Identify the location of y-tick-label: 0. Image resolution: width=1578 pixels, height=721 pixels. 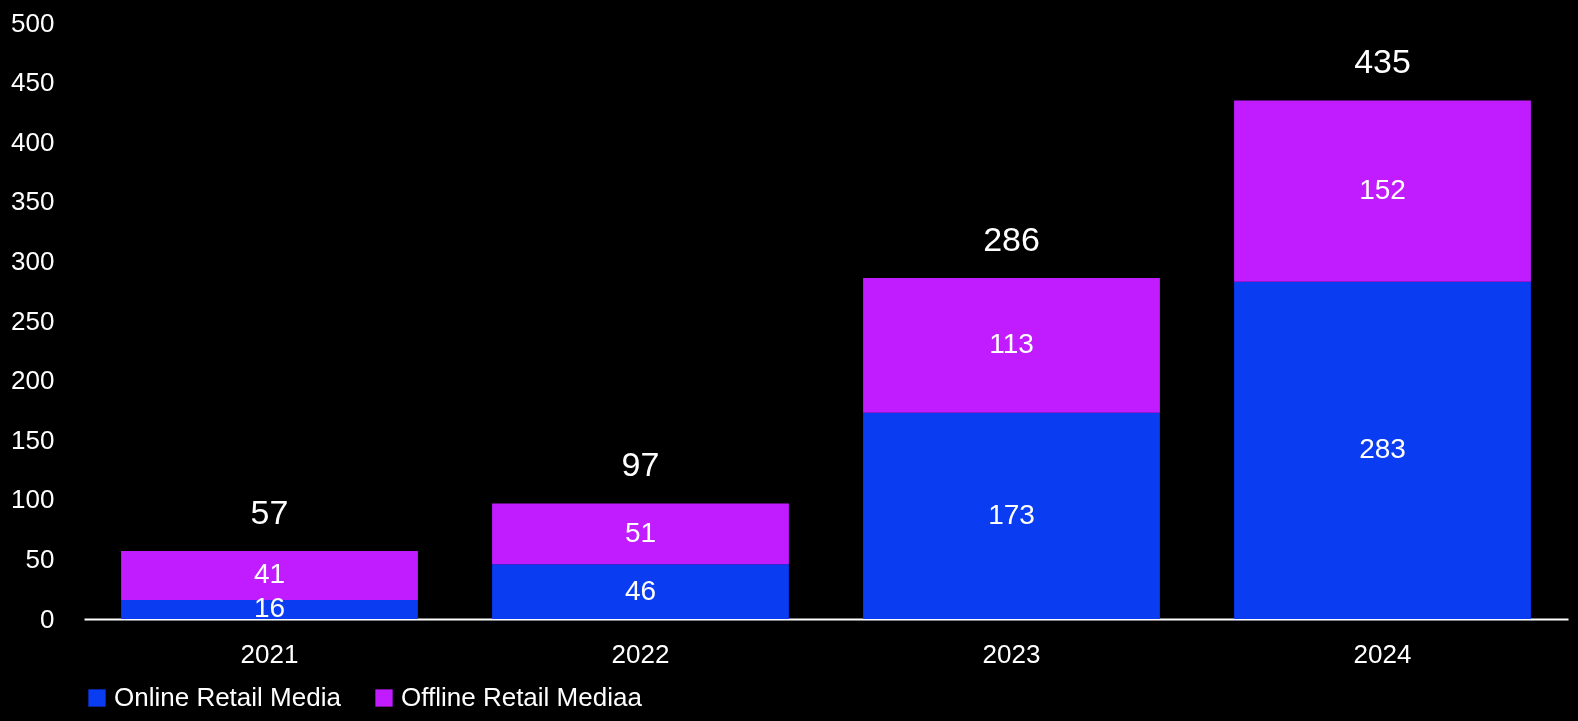
(47, 618).